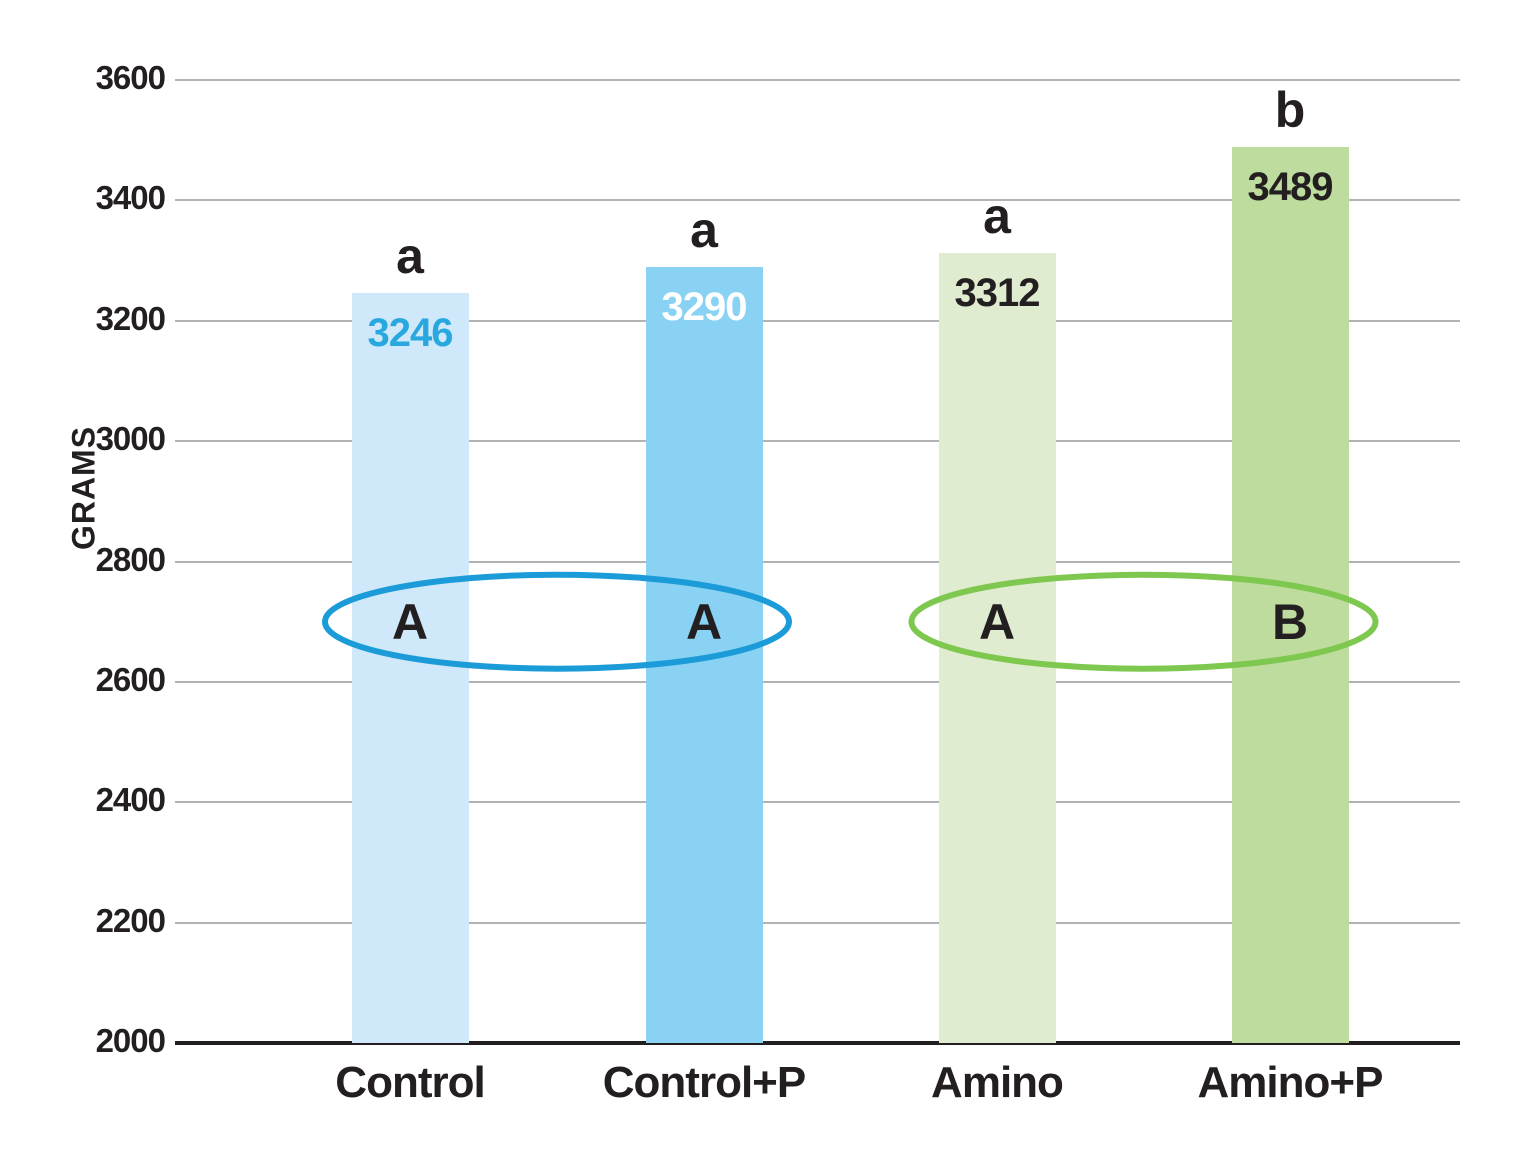 The width and height of the screenshot is (1519, 1149). What do you see at coordinates (130, 559) in the screenshot?
I see `y-tick-label: 2800` at bounding box center [130, 559].